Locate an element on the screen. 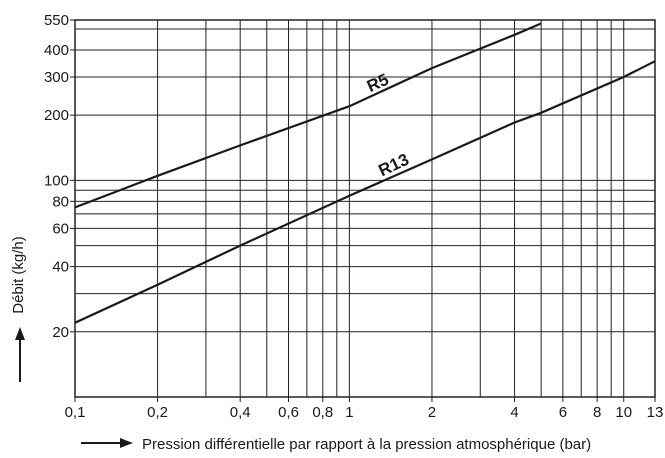 This screenshot has height=458, width=665. x-tick-label: 8 is located at coordinates (597, 412).